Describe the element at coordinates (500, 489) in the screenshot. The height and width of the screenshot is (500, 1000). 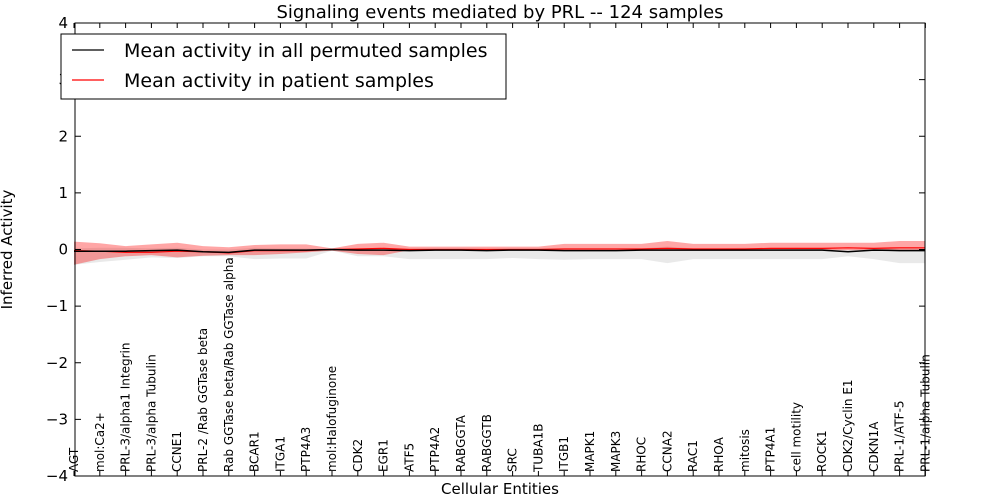
I see `x-axis-label: Cellular Entities` at that location.